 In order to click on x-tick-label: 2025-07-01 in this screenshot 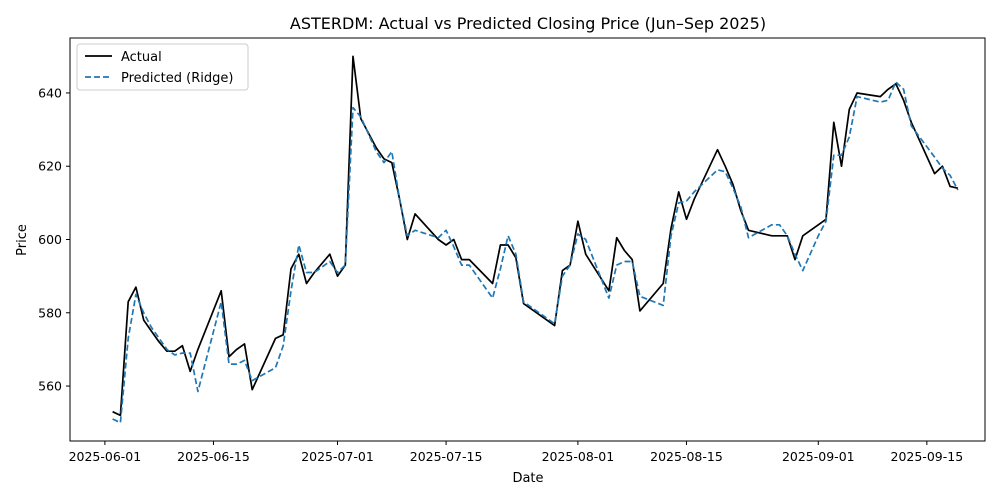, I will do `click(337, 456)`.